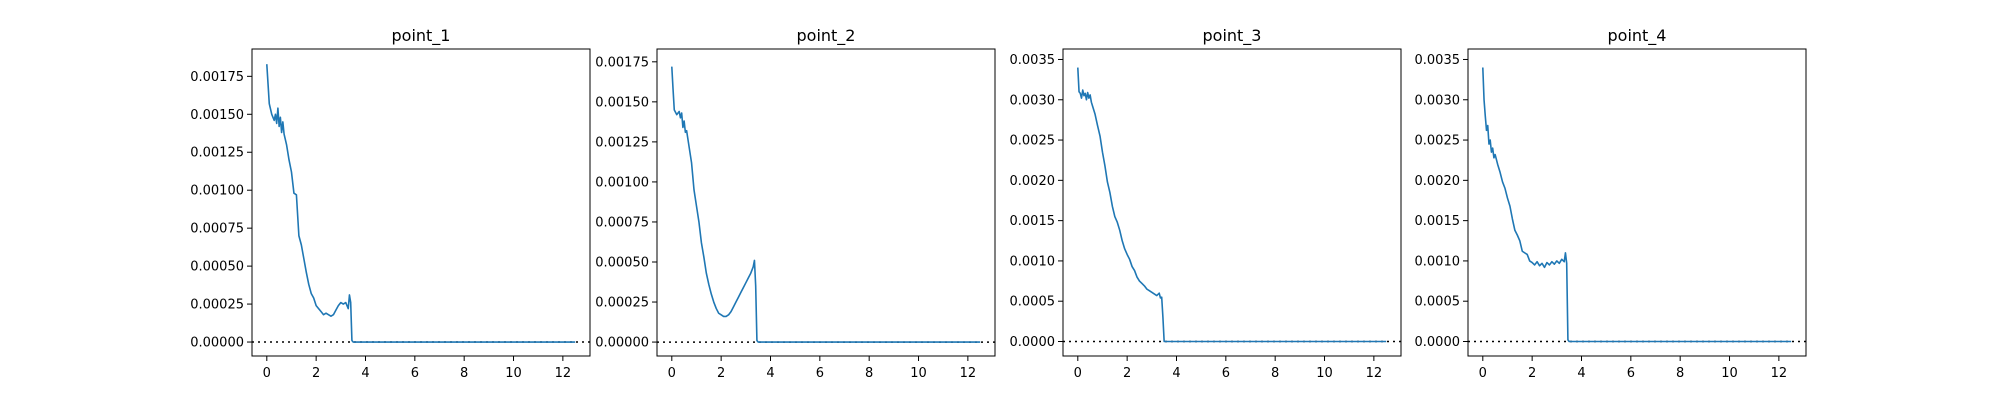 The image size is (2000, 400). What do you see at coordinates (826, 36) in the screenshot?
I see `chart-title: point_2` at bounding box center [826, 36].